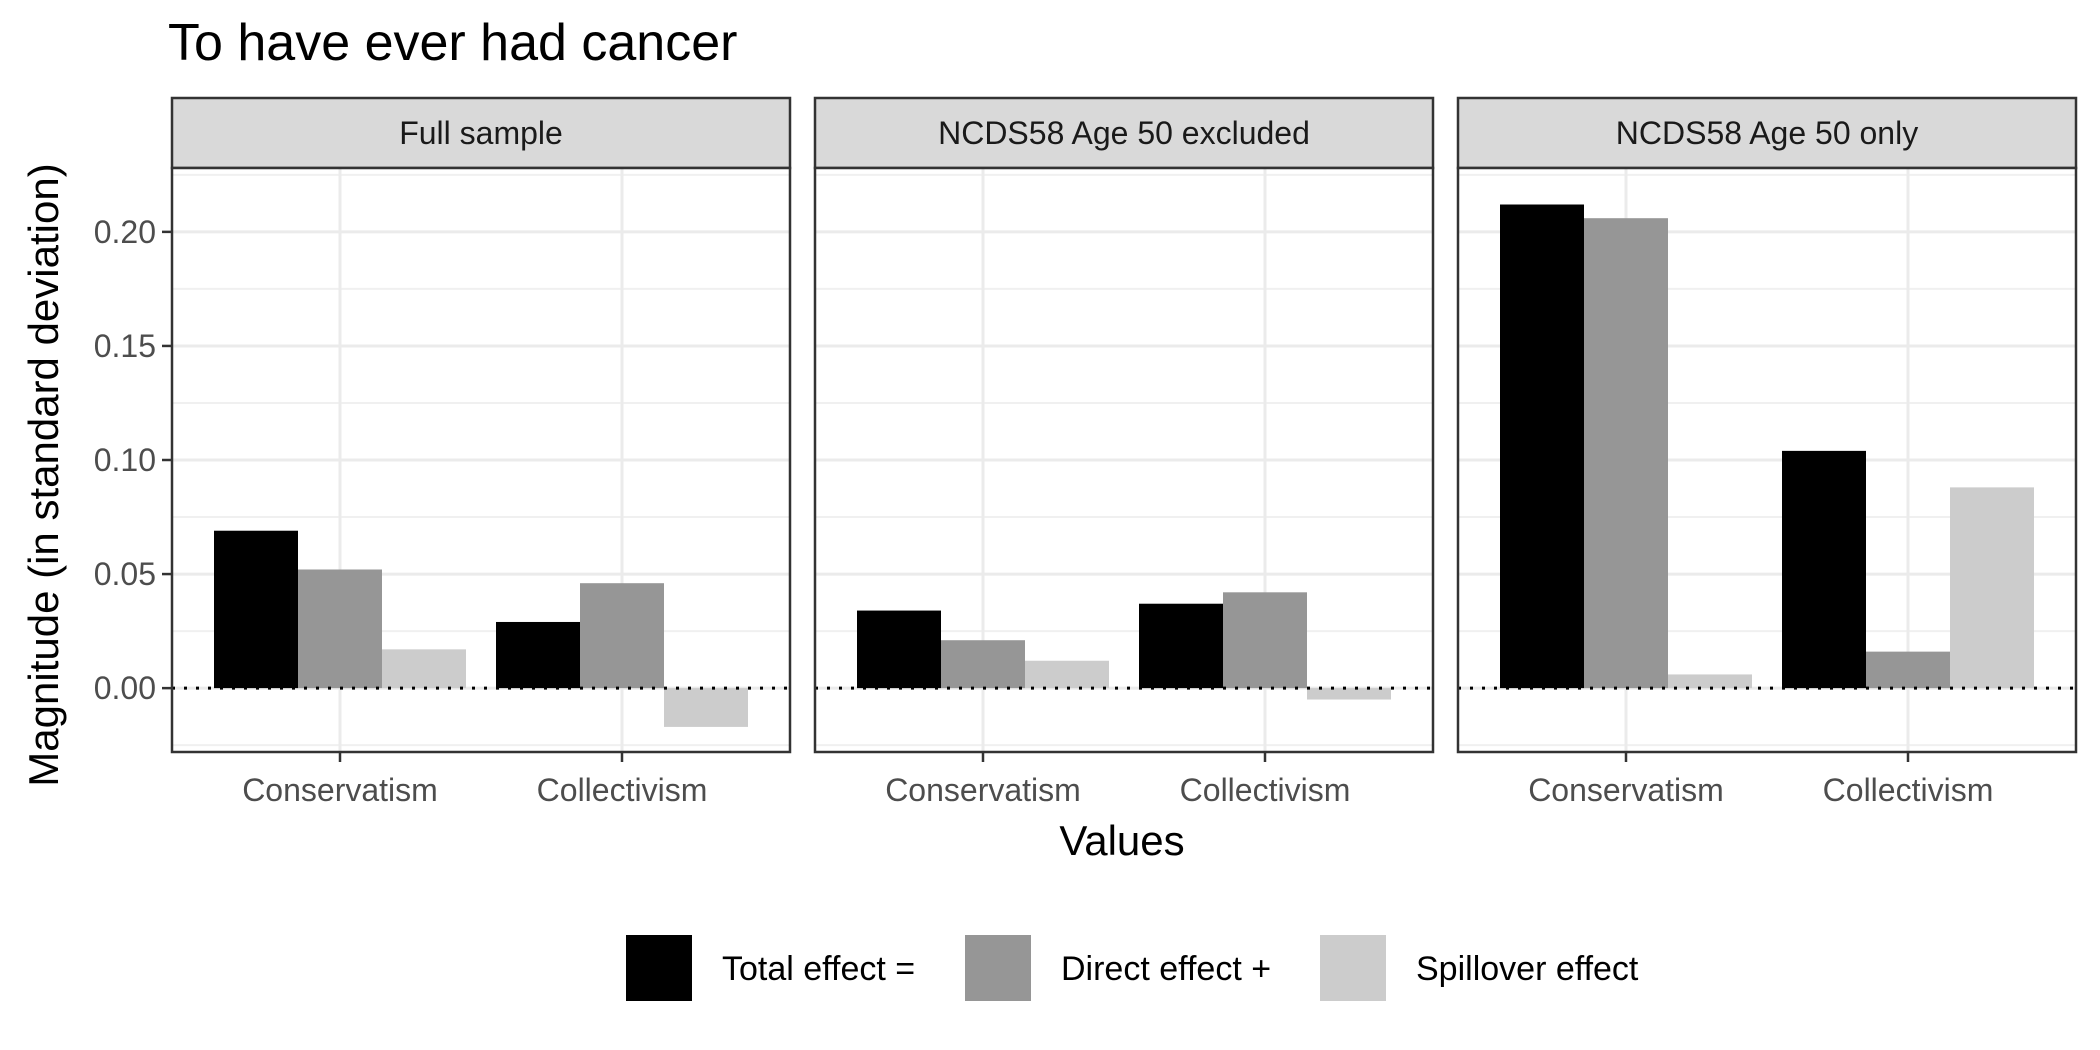 The image size is (2100, 1050). I want to click on y-tick-label: 0.10, so click(125, 460).